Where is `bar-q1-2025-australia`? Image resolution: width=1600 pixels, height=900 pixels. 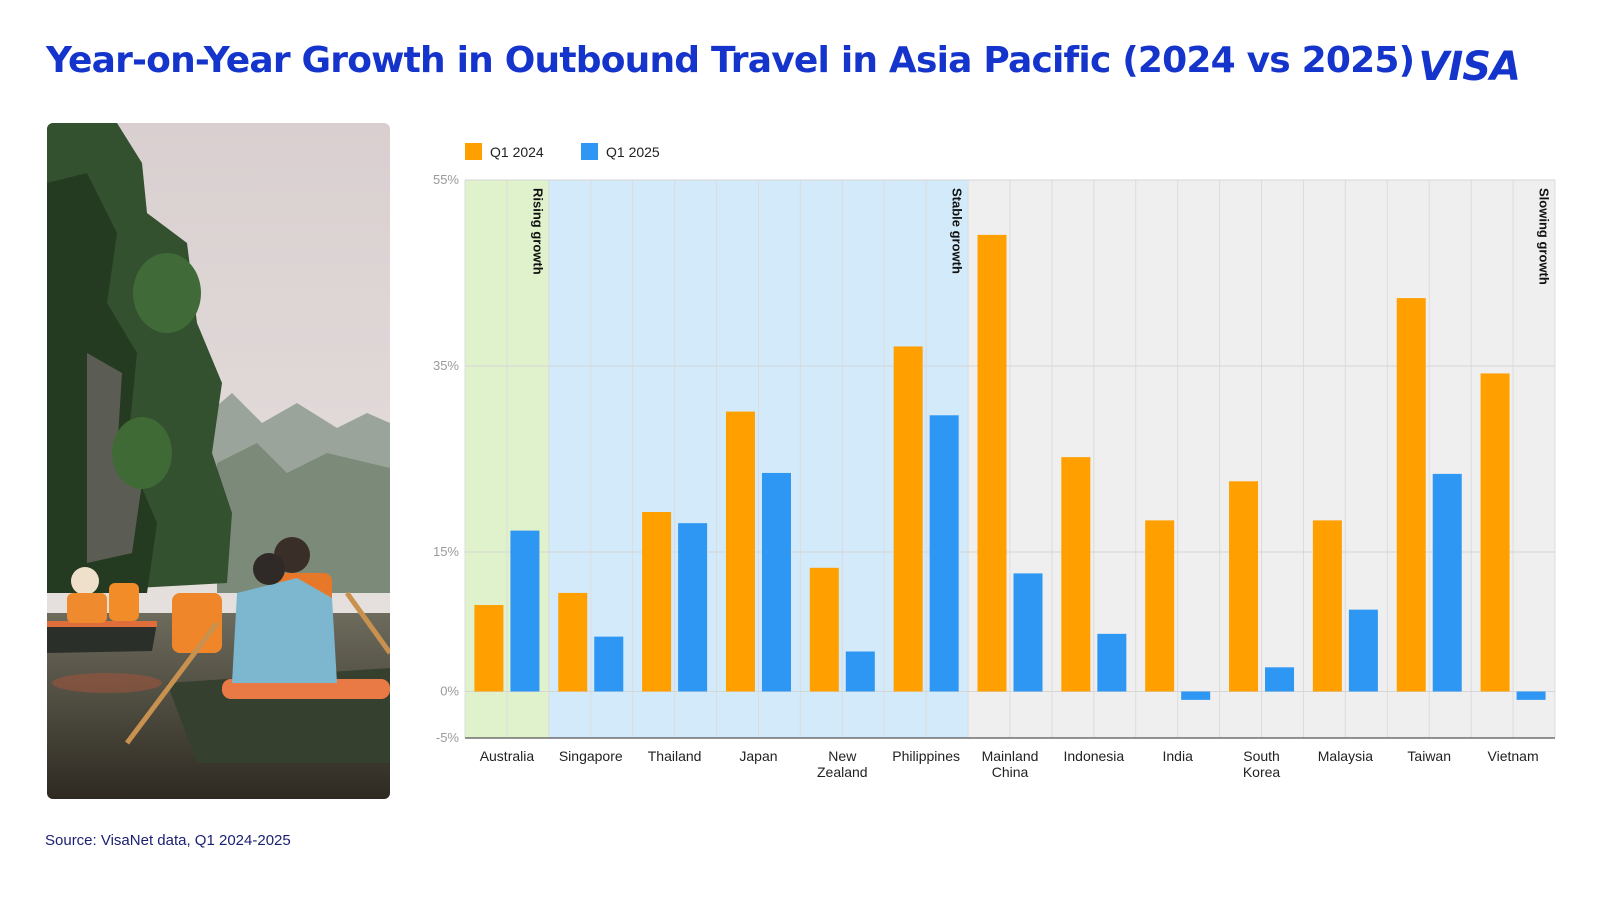
bar-q1-2025-australia is located at coordinates (525, 611).